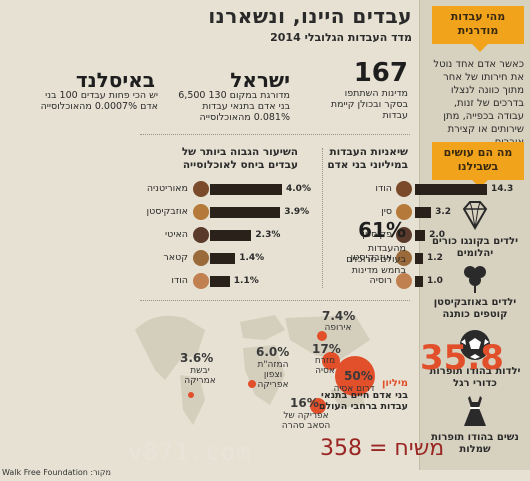 Image resolution: width=530 pixels, height=481 pixels. What do you see at coordinates (435, 281) in the screenshot?
I see `peaks-value-label: 1.0` at bounding box center [435, 281].